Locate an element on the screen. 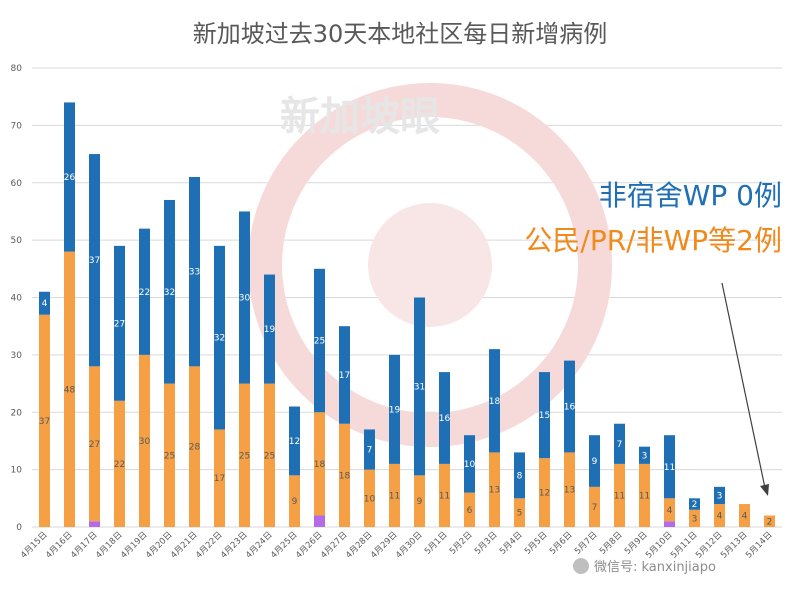  x-tick-label: 4月26日 is located at coordinates (309, 545).